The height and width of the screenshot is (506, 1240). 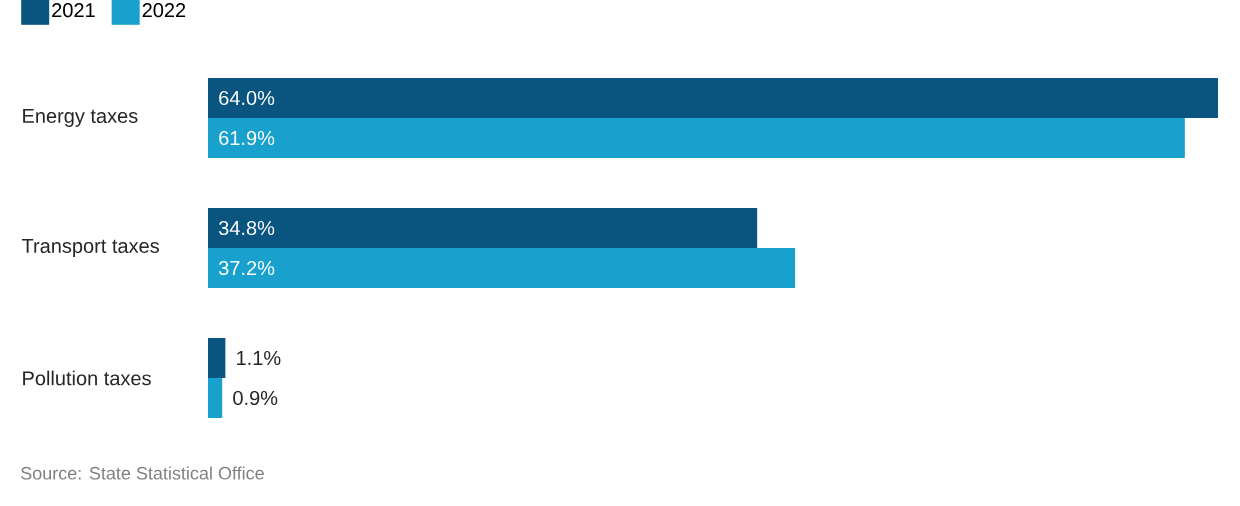 I want to click on source-note: Source: State Statistical Office, so click(x=142, y=473).